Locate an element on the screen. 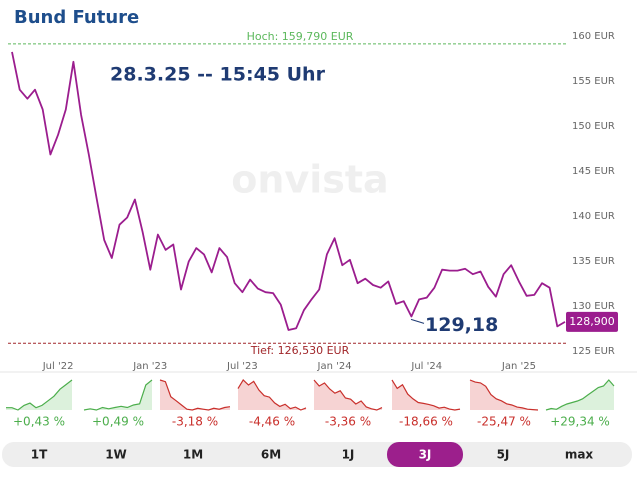 This screenshot has width=637, height=478. last-value-label: 128,900 is located at coordinates (592, 321).